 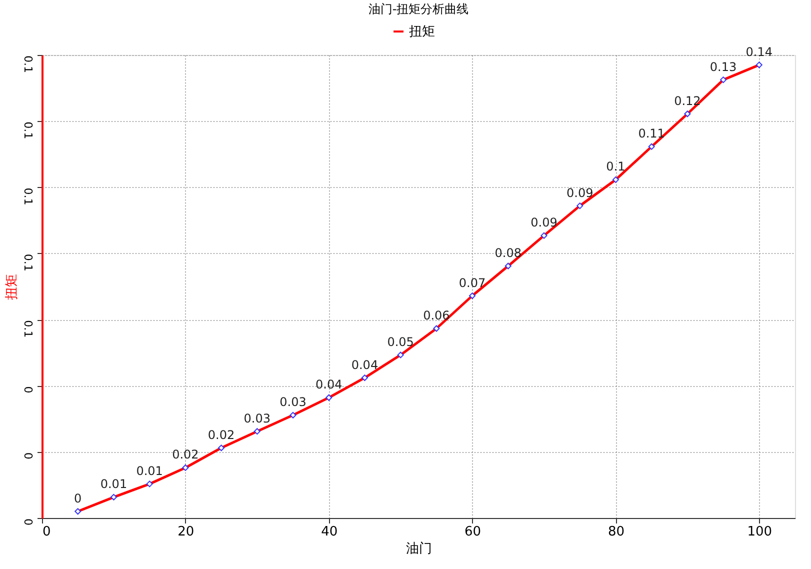 I want to click on x-tick-label: 100, so click(x=759, y=532).